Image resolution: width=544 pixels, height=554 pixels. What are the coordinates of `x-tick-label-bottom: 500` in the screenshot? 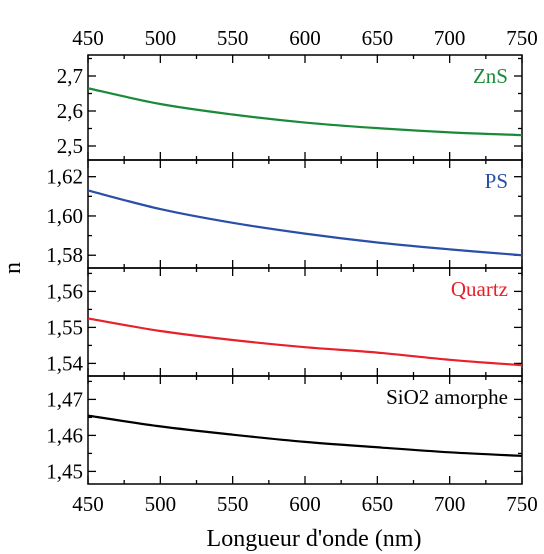 It's located at (161, 504).